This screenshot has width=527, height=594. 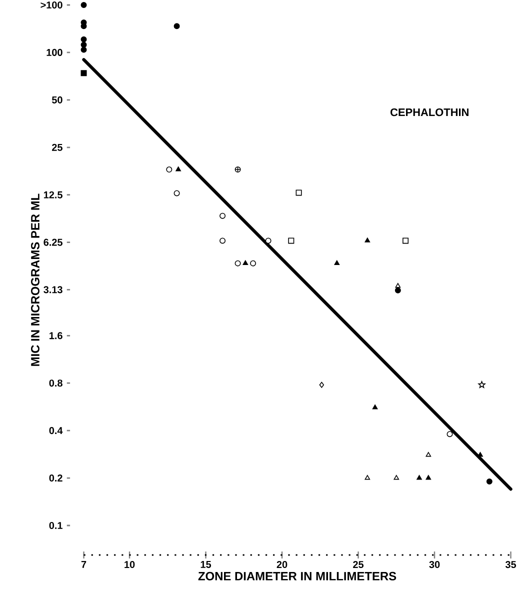 What do you see at coordinates (297, 576) in the screenshot?
I see `x-axis-title: ZONE DIAMETER IN MILLIMETERS` at bounding box center [297, 576].